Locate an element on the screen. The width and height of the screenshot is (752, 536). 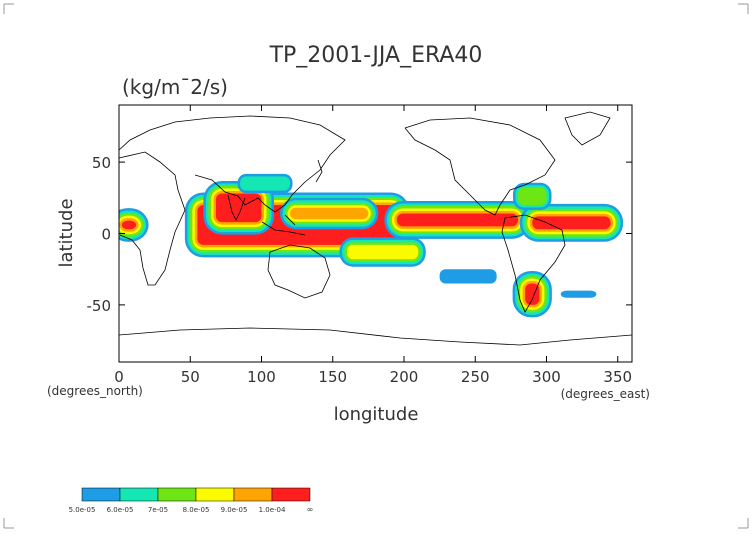
colorbar-end-label: ∞ is located at coordinates (310, 509).